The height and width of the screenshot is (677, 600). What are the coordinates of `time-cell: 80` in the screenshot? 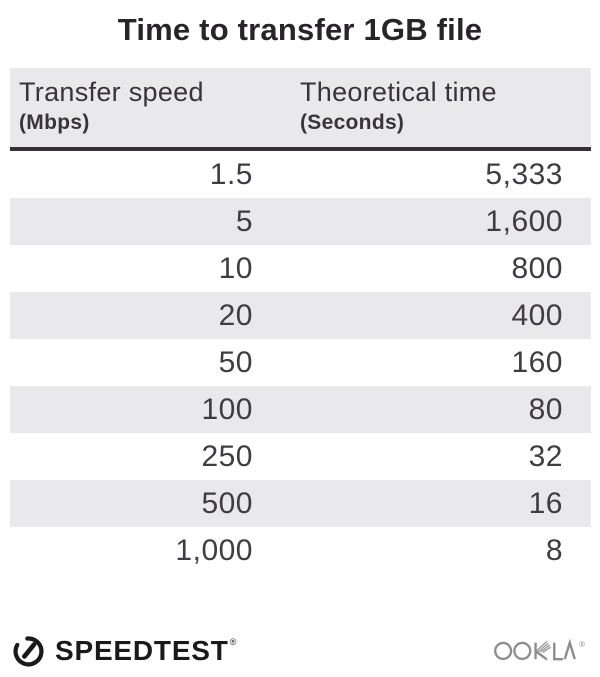 It's located at (545, 409).